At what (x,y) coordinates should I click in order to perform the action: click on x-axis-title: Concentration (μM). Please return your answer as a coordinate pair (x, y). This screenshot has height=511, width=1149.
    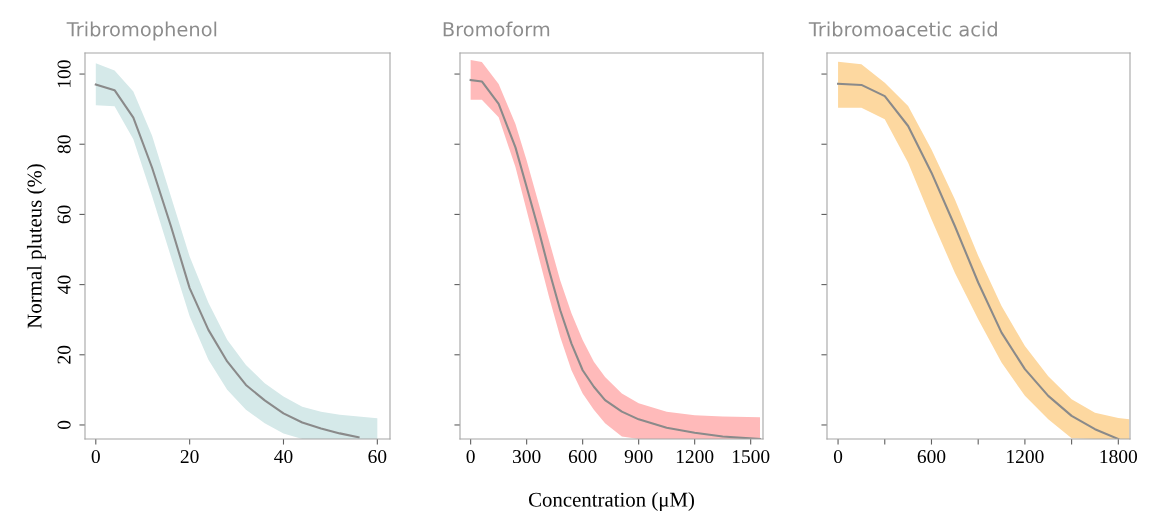
    Looking at the image, I should click on (611, 501).